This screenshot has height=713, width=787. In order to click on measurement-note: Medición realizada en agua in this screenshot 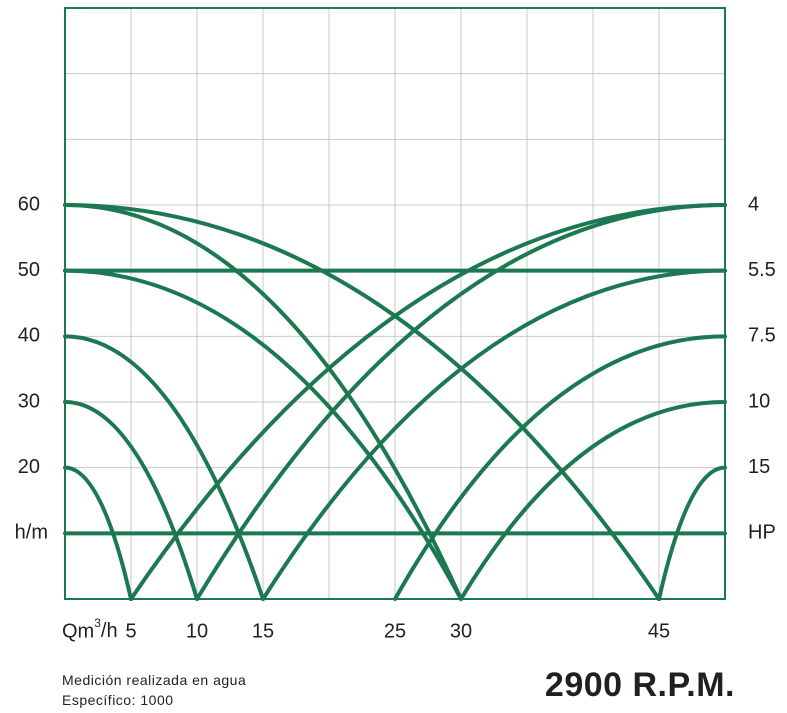, I will do `click(154, 680)`.